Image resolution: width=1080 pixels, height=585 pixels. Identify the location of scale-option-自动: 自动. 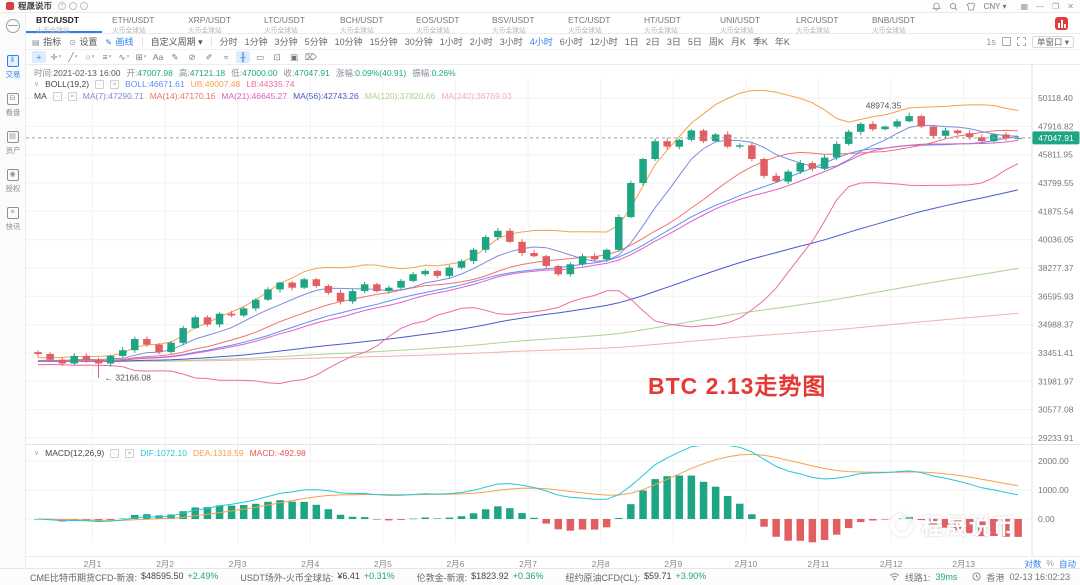
(1067, 564).